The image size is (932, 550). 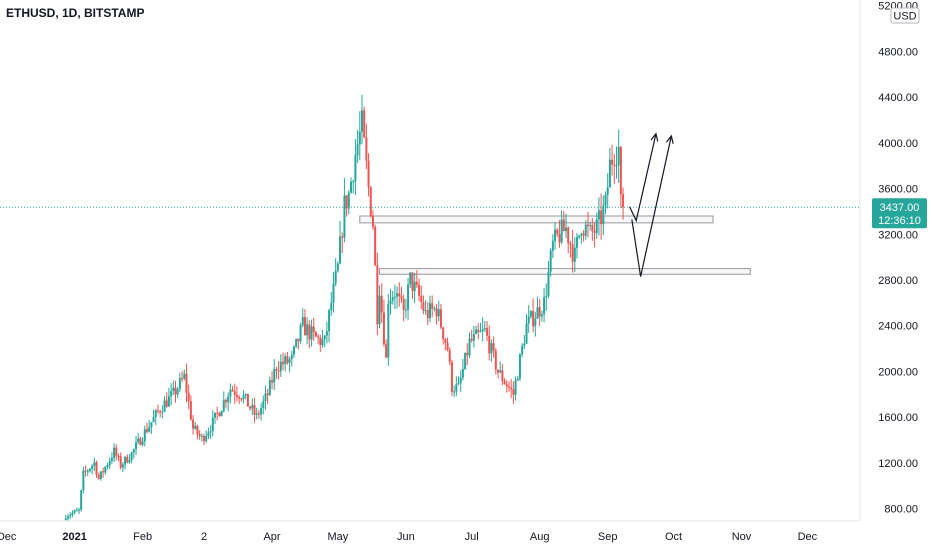 I want to click on time-tick-label: 2, so click(x=204, y=537).